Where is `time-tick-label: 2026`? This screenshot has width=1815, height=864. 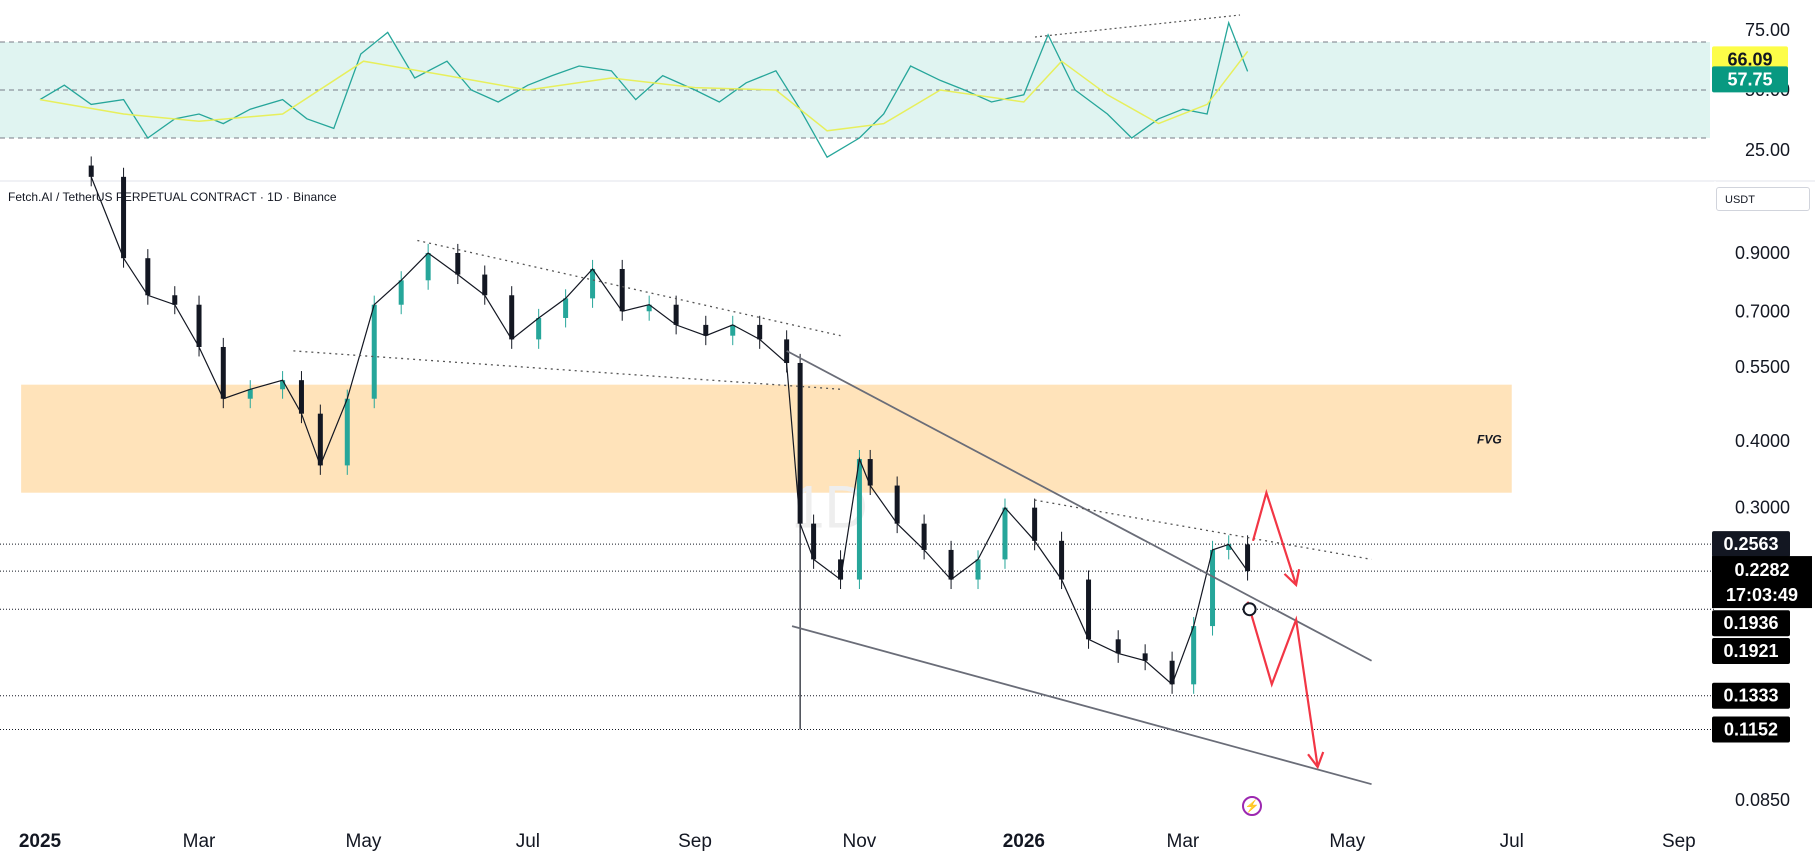
time-tick-label: 2026 is located at coordinates (1024, 841).